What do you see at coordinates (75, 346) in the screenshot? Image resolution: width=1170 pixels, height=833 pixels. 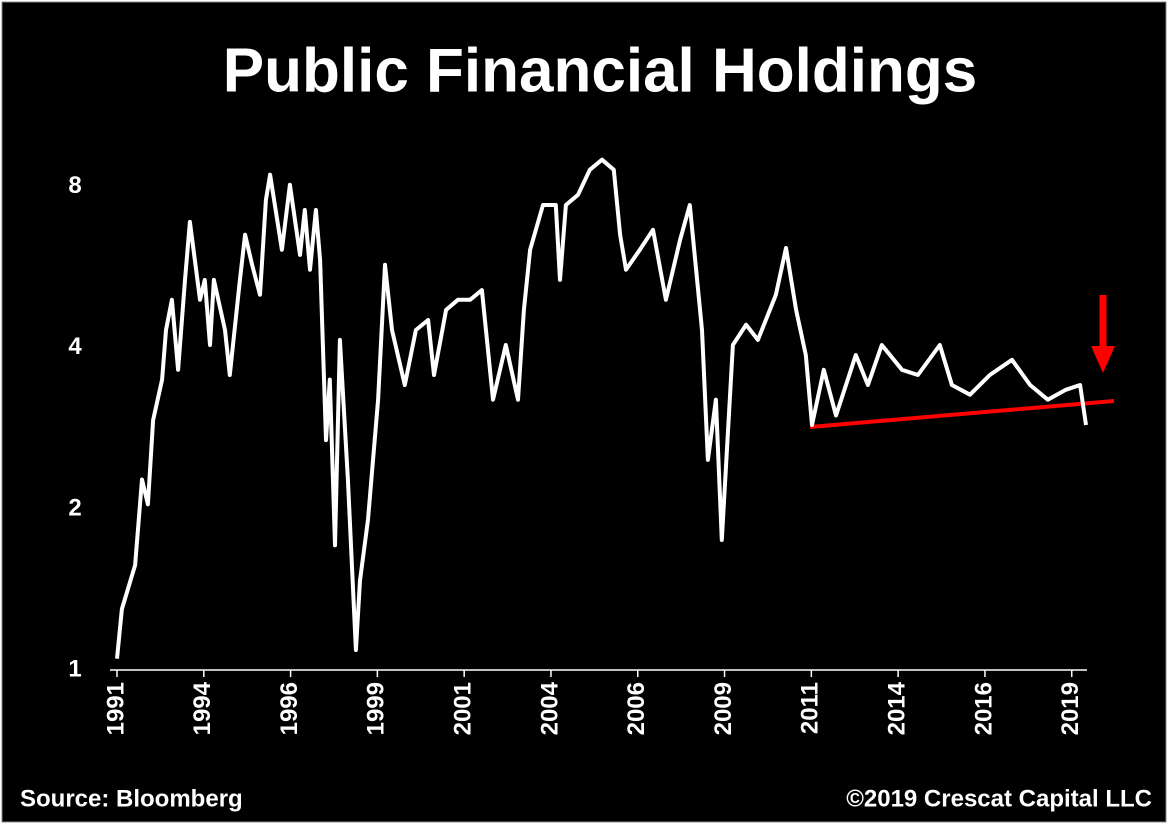 I see `y-tick-label: 4` at bounding box center [75, 346].